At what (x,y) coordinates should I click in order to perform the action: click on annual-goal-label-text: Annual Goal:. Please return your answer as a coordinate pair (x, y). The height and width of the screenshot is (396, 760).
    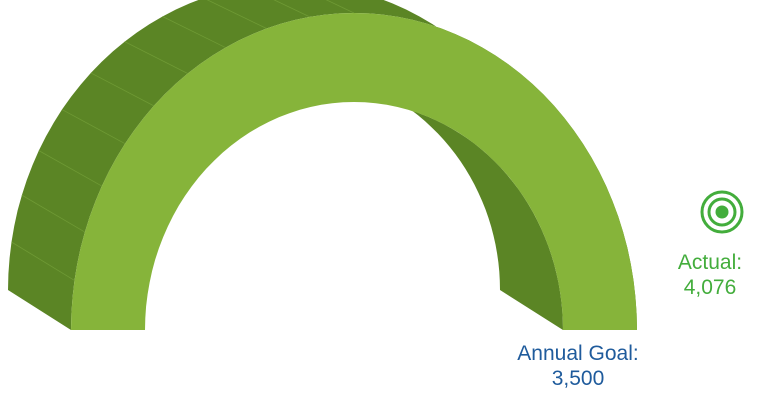
    Looking at the image, I should click on (578, 353).